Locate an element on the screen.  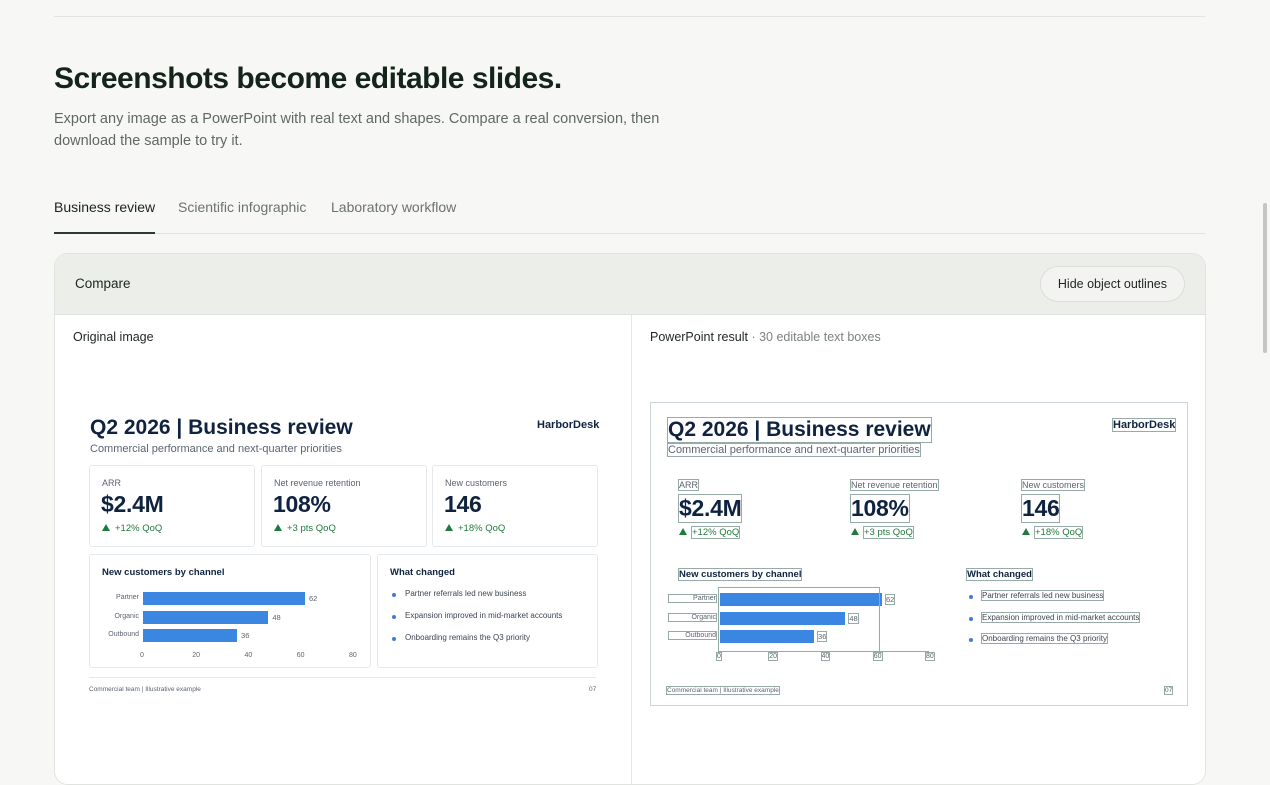
tab-business-review: Business review is located at coordinates (105, 215).